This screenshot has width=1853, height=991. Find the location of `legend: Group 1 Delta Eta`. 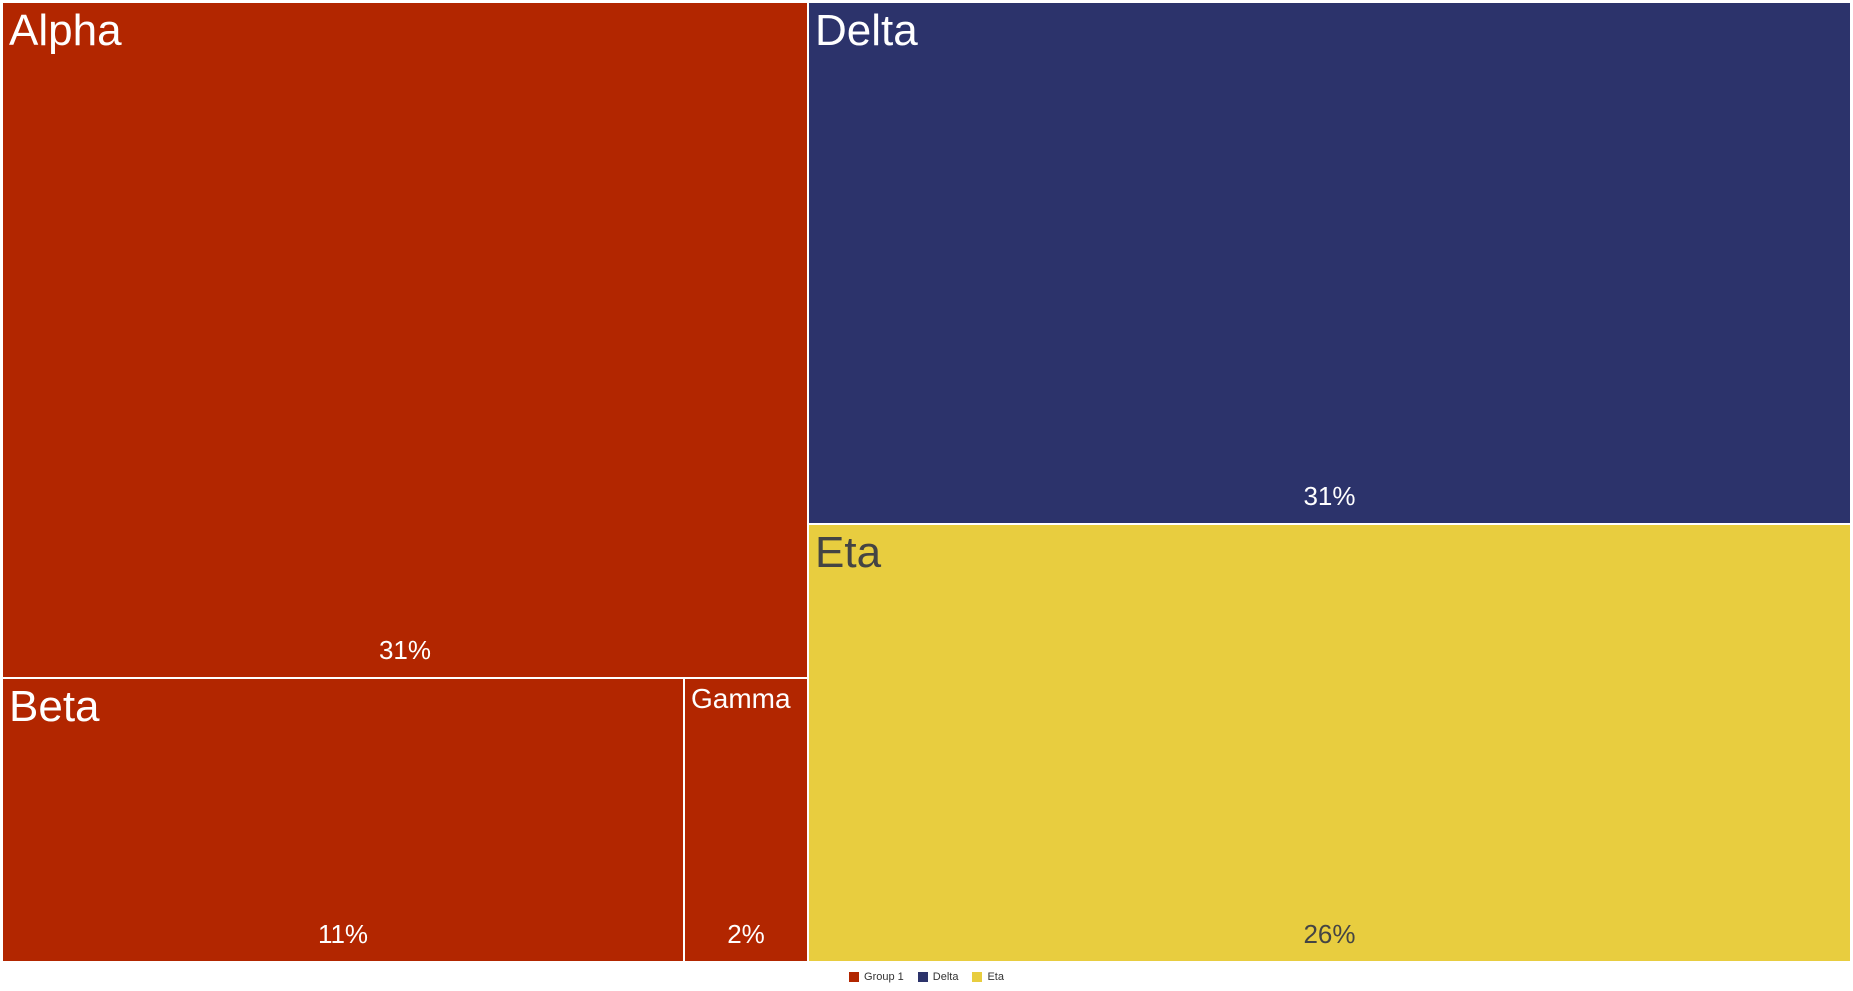

legend: Group 1 Delta Eta is located at coordinates (926, 977).